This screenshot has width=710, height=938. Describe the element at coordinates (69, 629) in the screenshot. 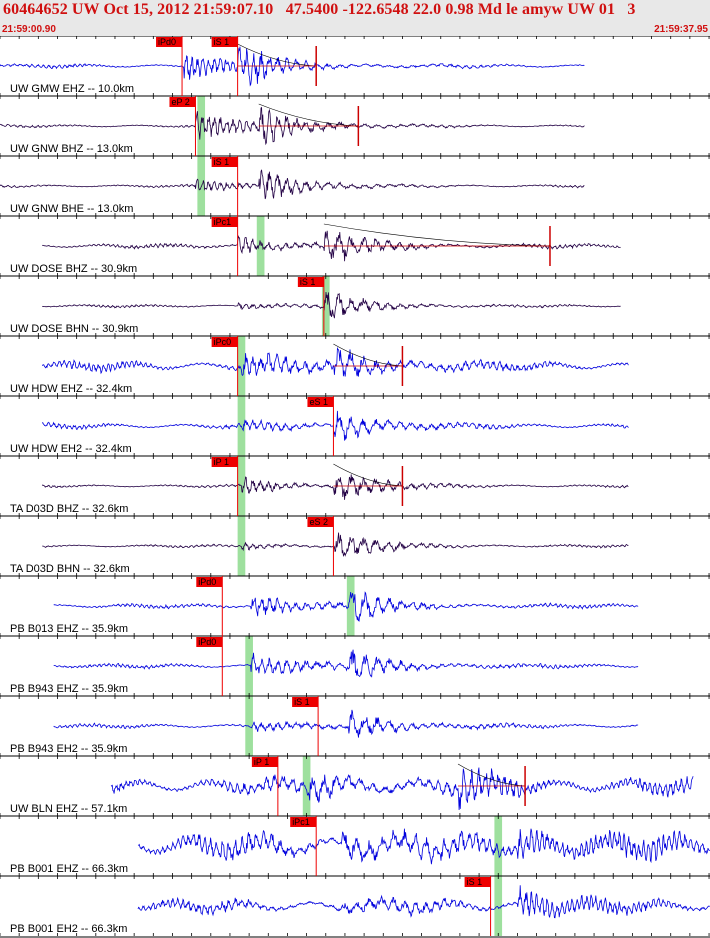

I see `trace-label-9: PB B013 EHZ -- 35.9km` at that location.